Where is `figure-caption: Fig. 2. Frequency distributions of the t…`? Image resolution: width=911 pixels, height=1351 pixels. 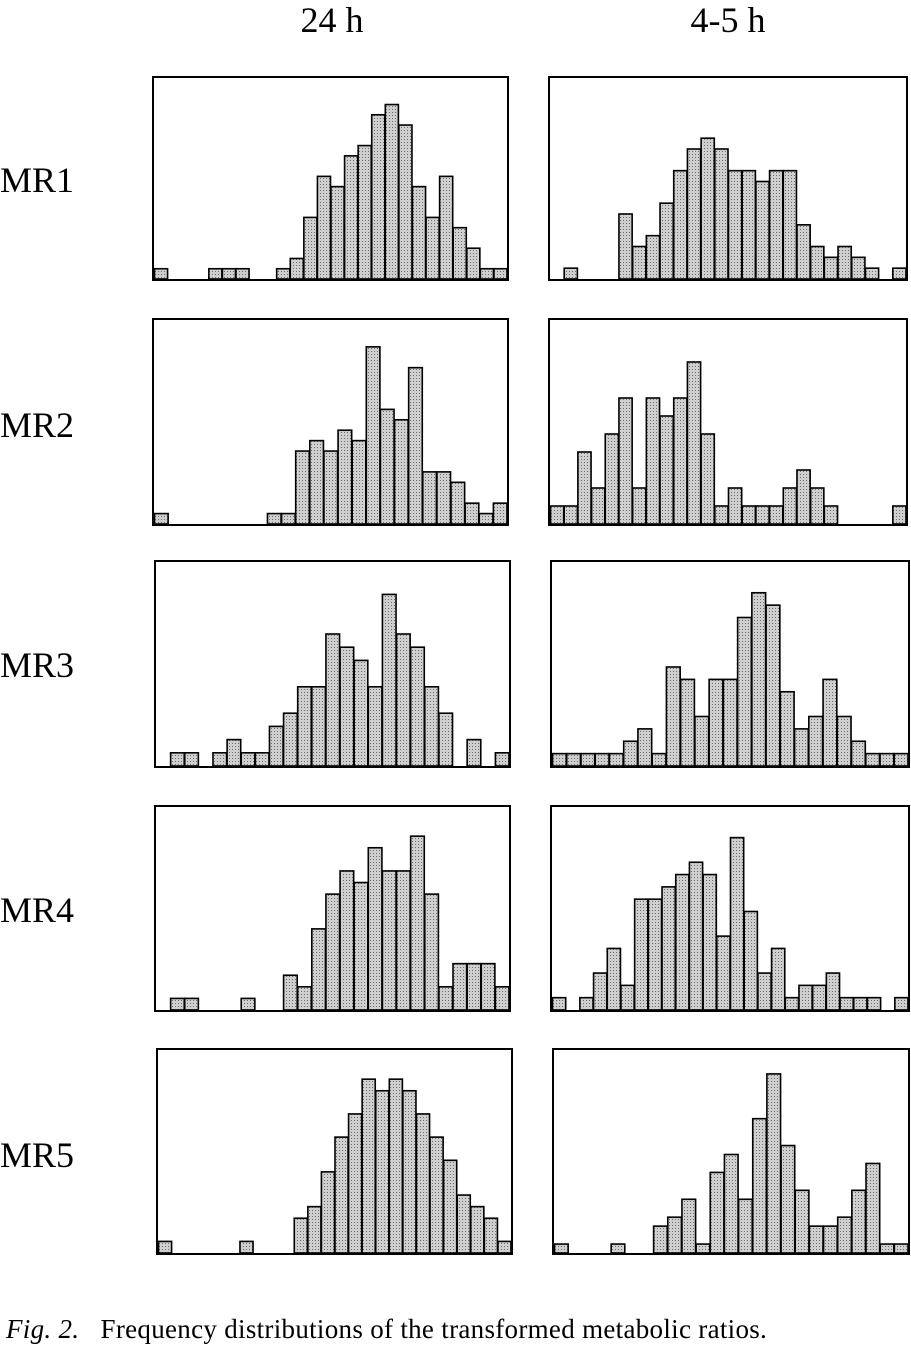 figure-caption: Fig. 2. Frequency distributions of the t… is located at coordinates (386, 1329).